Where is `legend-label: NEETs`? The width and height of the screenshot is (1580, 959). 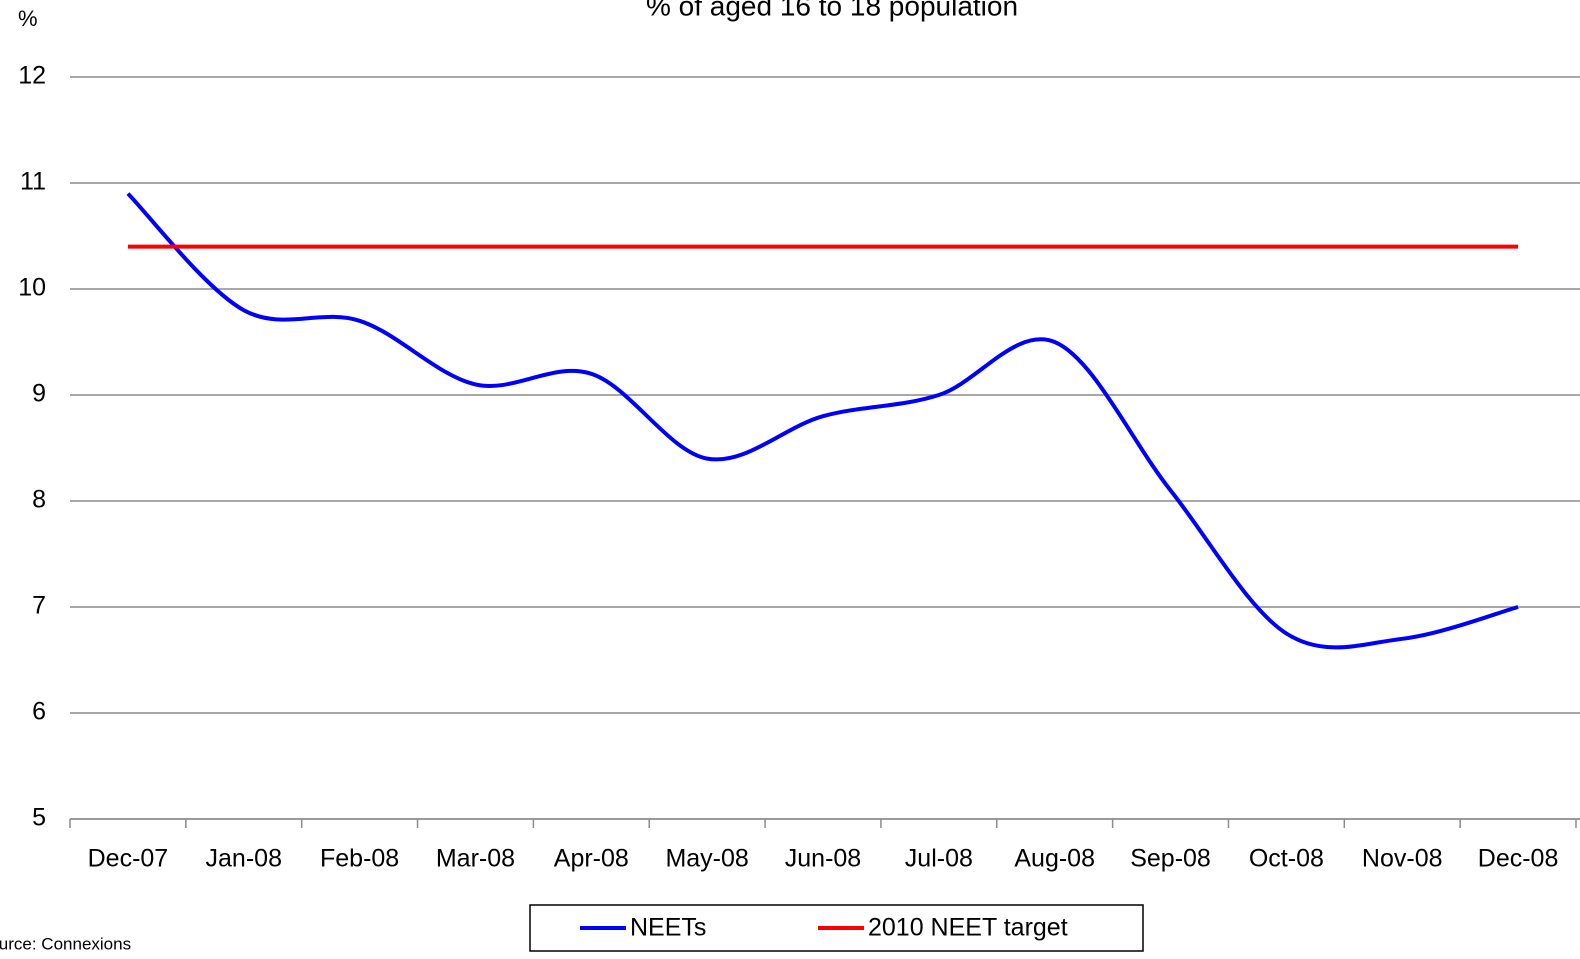
legend-label: NEETs is located at coordinates (668, 928).